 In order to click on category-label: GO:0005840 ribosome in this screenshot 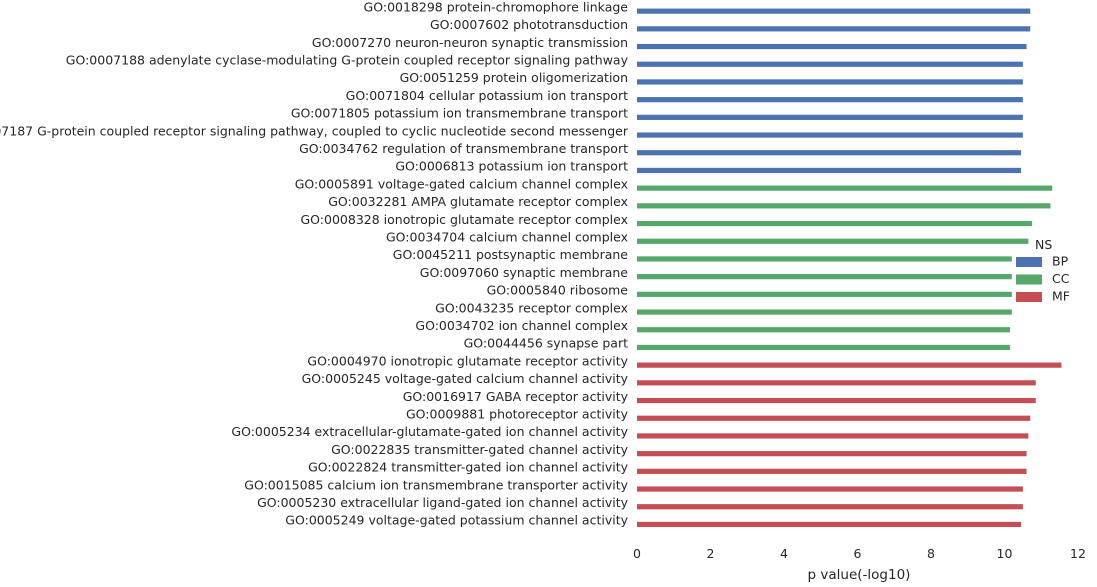, I will do `click(558, 290)`.